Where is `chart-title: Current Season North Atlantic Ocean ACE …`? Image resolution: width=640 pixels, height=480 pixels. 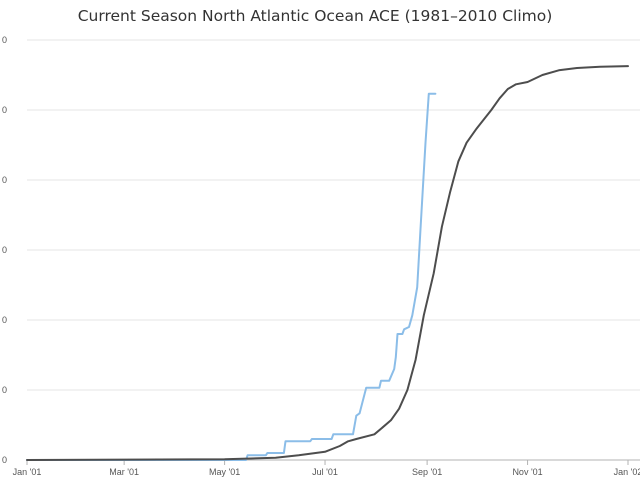
chart-title: Current Season North Atlantic Ocean ACE … is located at coordinates (315, 16).